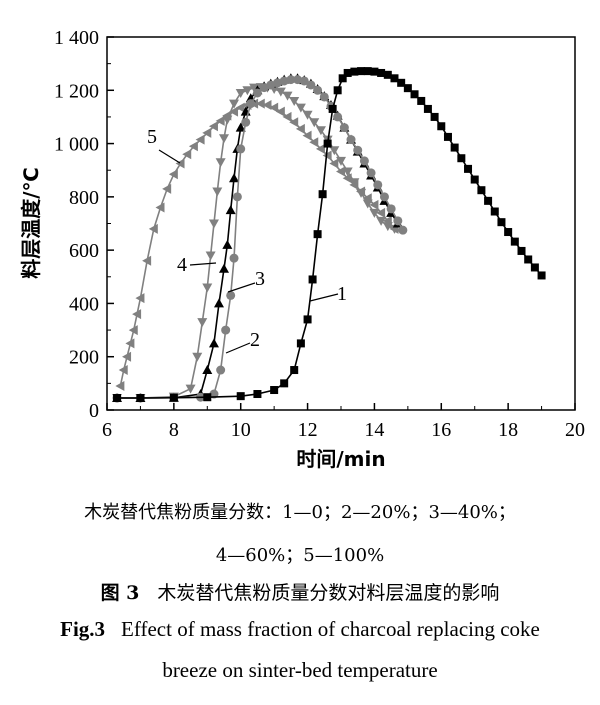 This screenshot has width=600, height=705. Describe the element at coordinates (255, 340) in the screenshot. I see `series-label: 2` at that location.